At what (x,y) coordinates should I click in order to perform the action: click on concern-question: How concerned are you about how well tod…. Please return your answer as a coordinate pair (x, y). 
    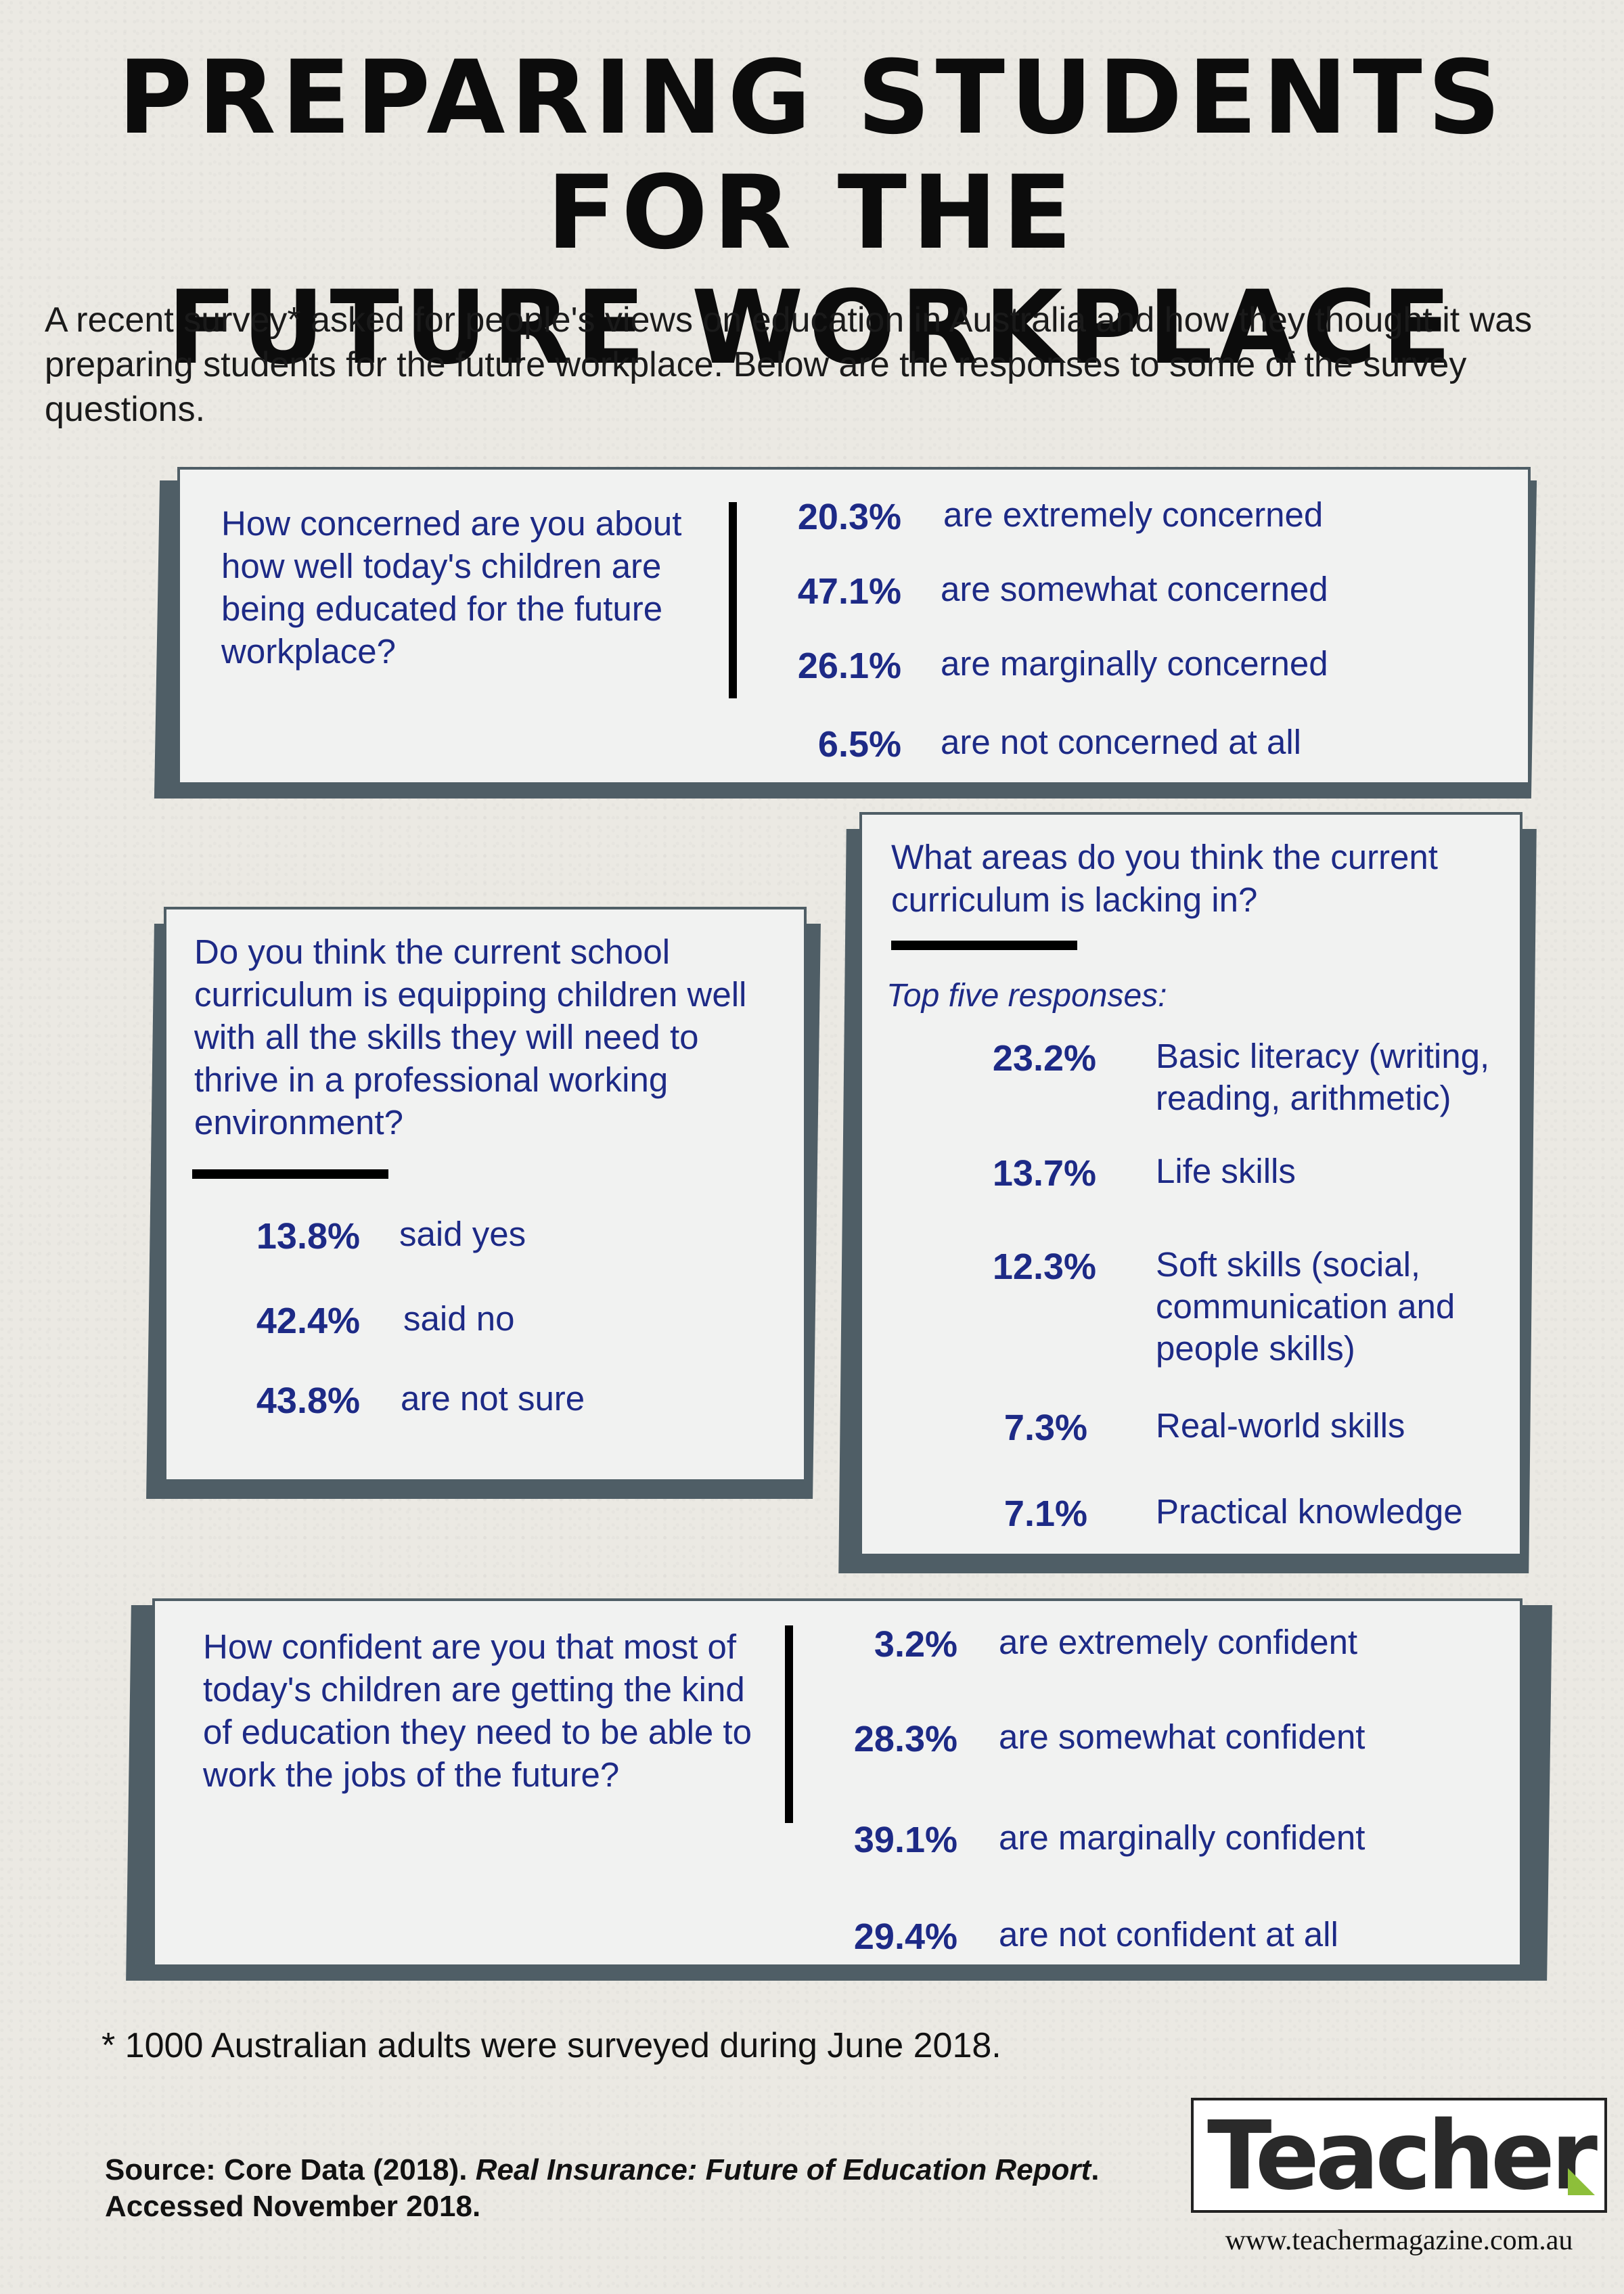
    Looking at the image, I should click on (451, 587).